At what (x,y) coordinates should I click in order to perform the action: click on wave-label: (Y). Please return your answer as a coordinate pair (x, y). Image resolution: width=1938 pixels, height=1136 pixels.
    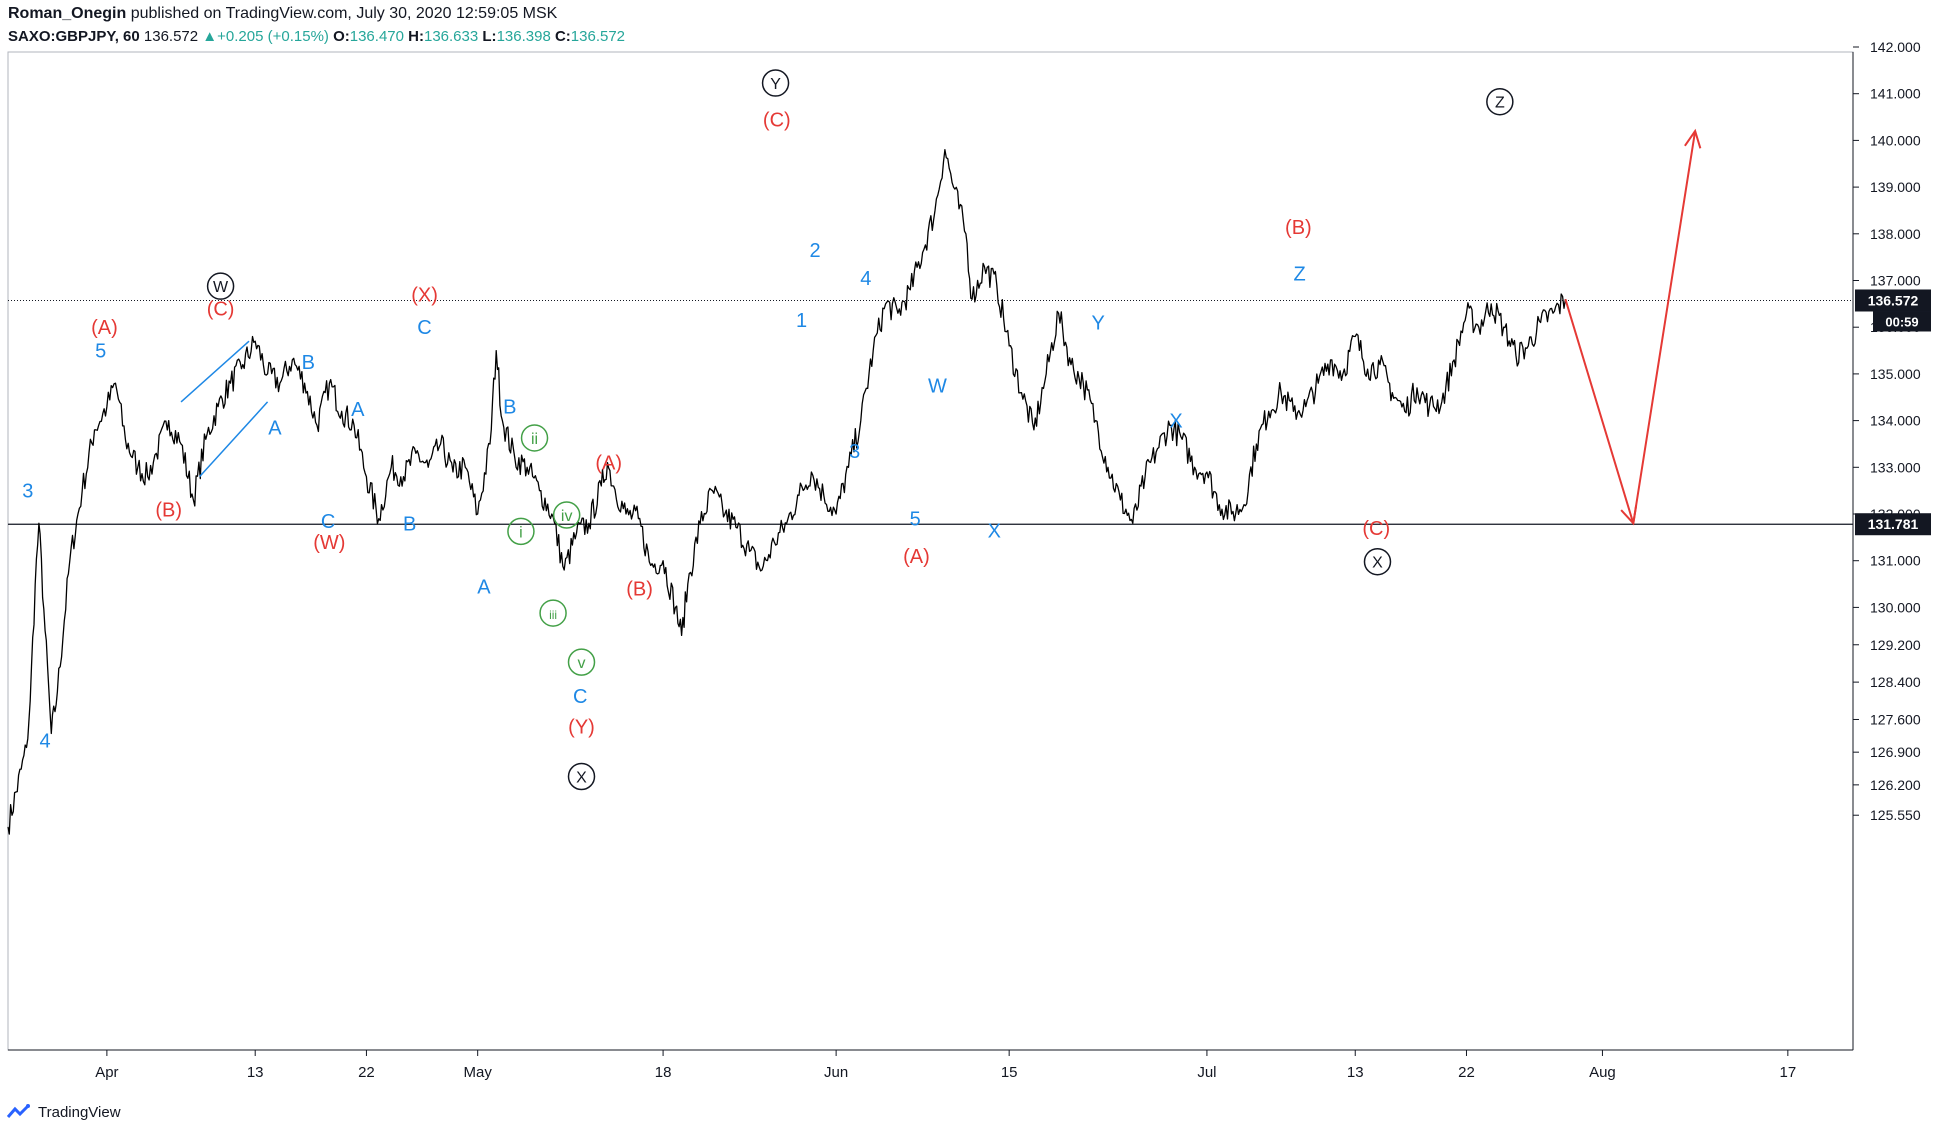
    Looking at the image, I should click on (581, 727).